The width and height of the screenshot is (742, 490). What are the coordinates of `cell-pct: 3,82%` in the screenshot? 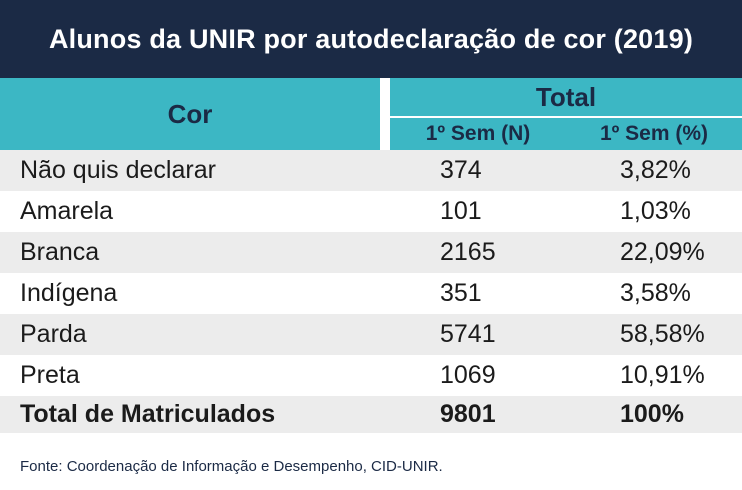 It's located at (655, 170).